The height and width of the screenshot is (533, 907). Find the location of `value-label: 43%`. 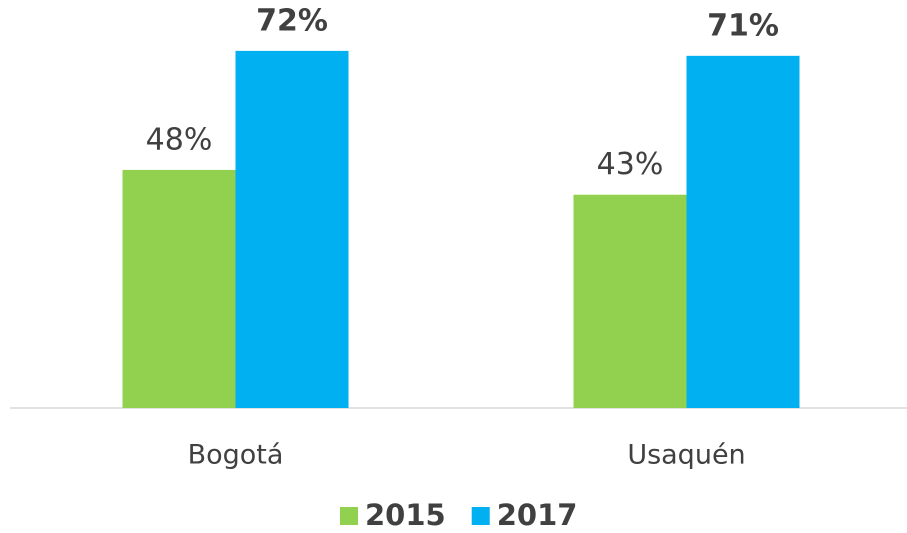

value-label: 43% is located at coordinates (630, 164).